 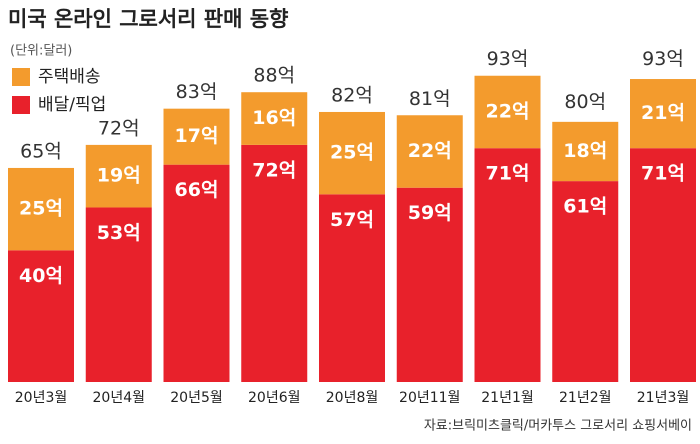 I want to click on value-label: 40억, so click(x=41, y=276).